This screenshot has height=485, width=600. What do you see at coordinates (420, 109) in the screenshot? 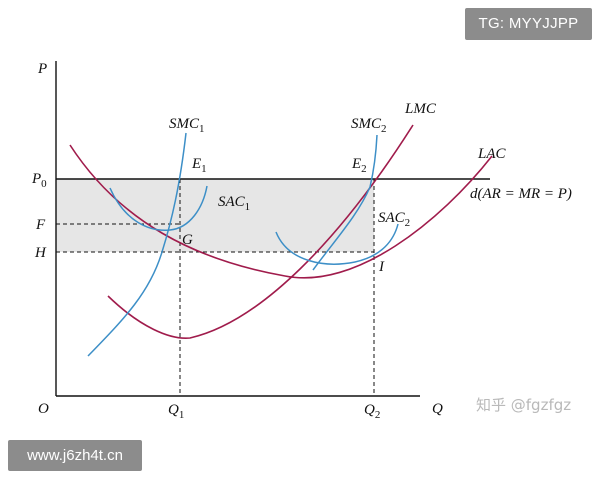
I see `lmc-label: LMC` at bounding box center [420, 109].